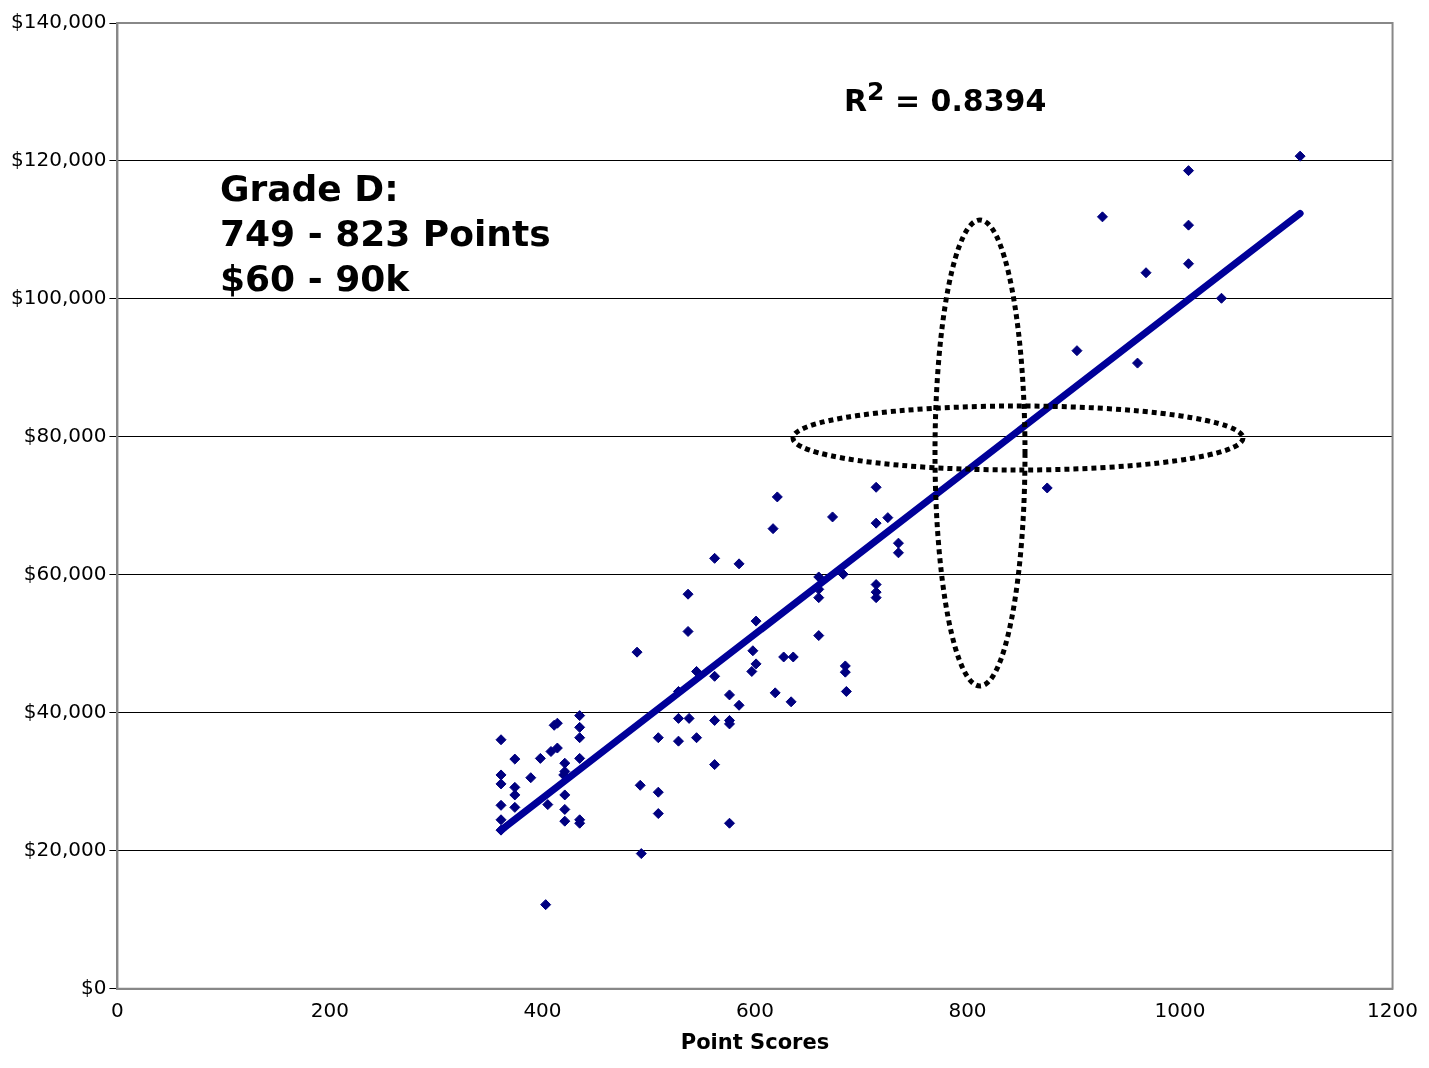 The width and height of the screenshot is (1429, 1068). Describe the element at coordinates (755, 1010) in the screenshot. I see `x-tick-label: 600` at that location.